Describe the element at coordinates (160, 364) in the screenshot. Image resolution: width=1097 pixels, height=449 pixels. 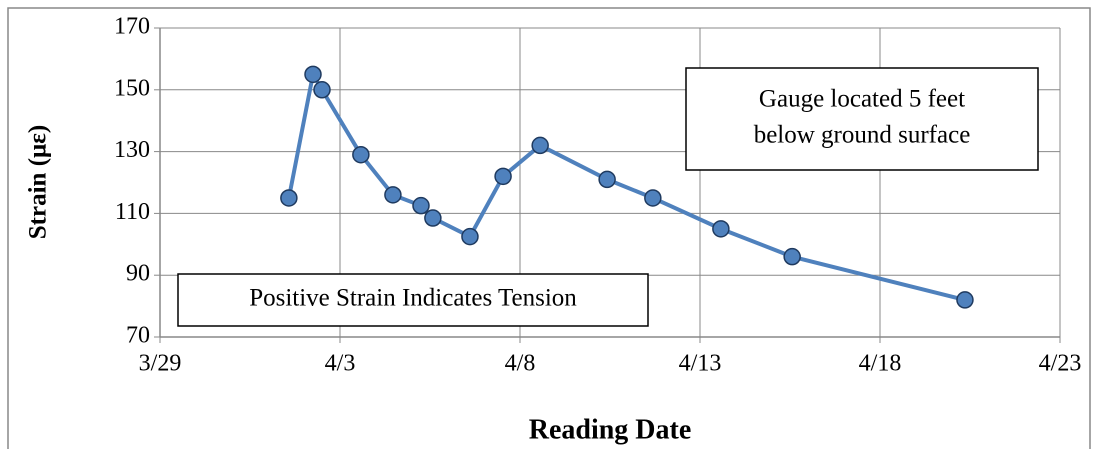
I see `x-tick-label: 3/29` at that location.